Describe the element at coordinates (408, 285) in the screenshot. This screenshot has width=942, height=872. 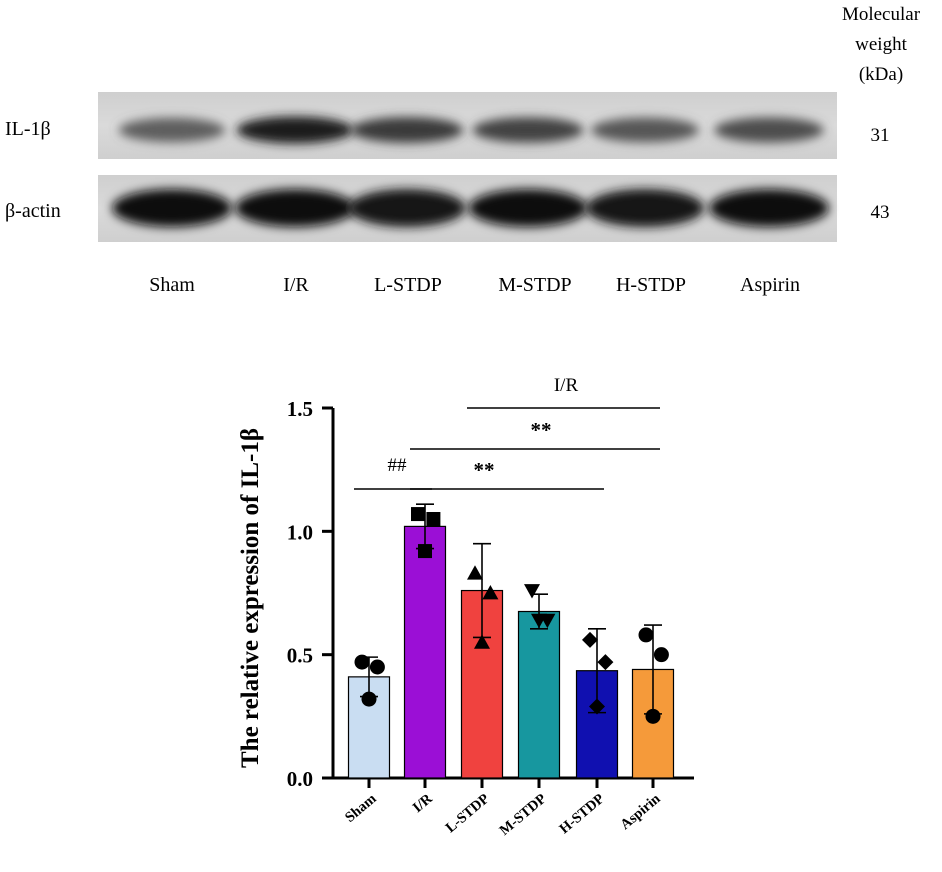
I see `lane-label: L-STDP` at that location.